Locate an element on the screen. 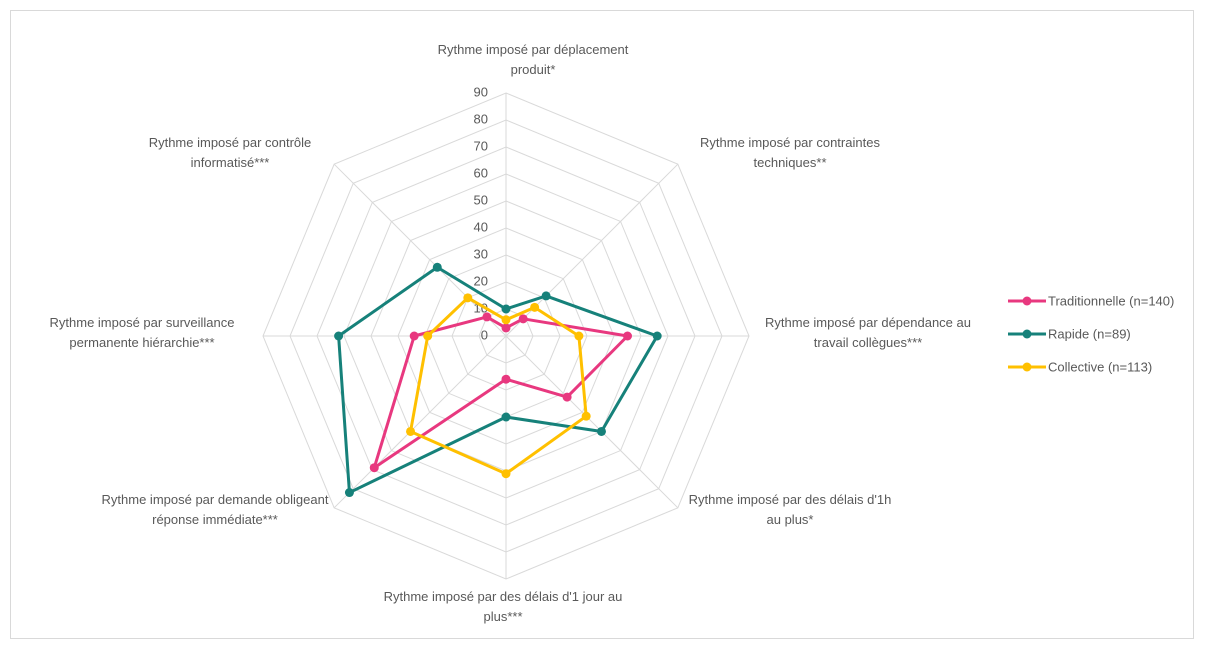 The height and width of the screenshot is (649, 1205). r-tick-label: 20 is located at coordinates (481, 280).